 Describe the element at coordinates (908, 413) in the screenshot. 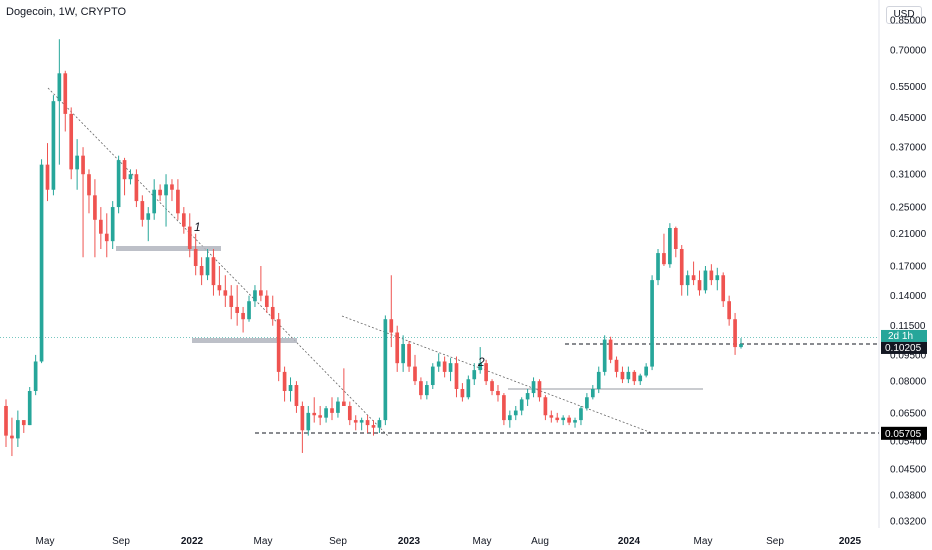

I see `y-tick-label: 0.06500` at that location.